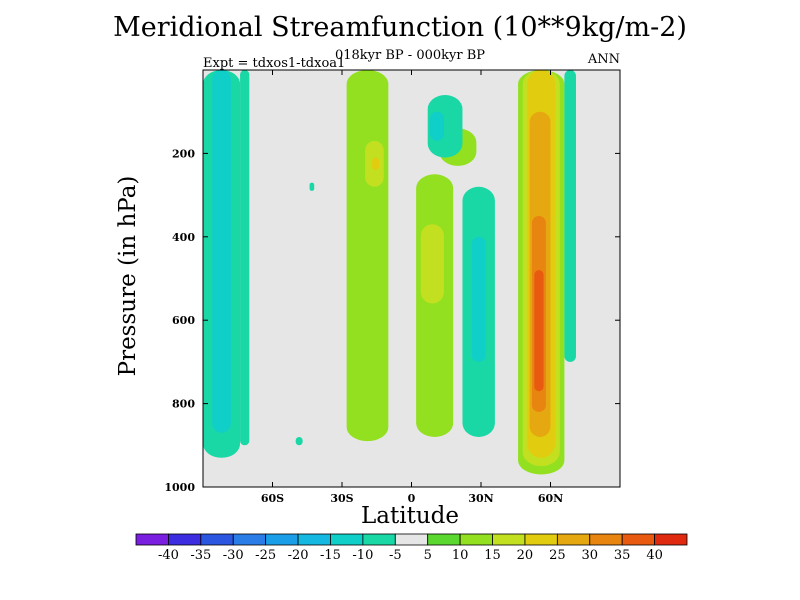 The image size is (800, 600). What do you see at coordinates (492, 555) in the screenshot?
I see `colorbar-label: 15` at bounding box center [492, 555].